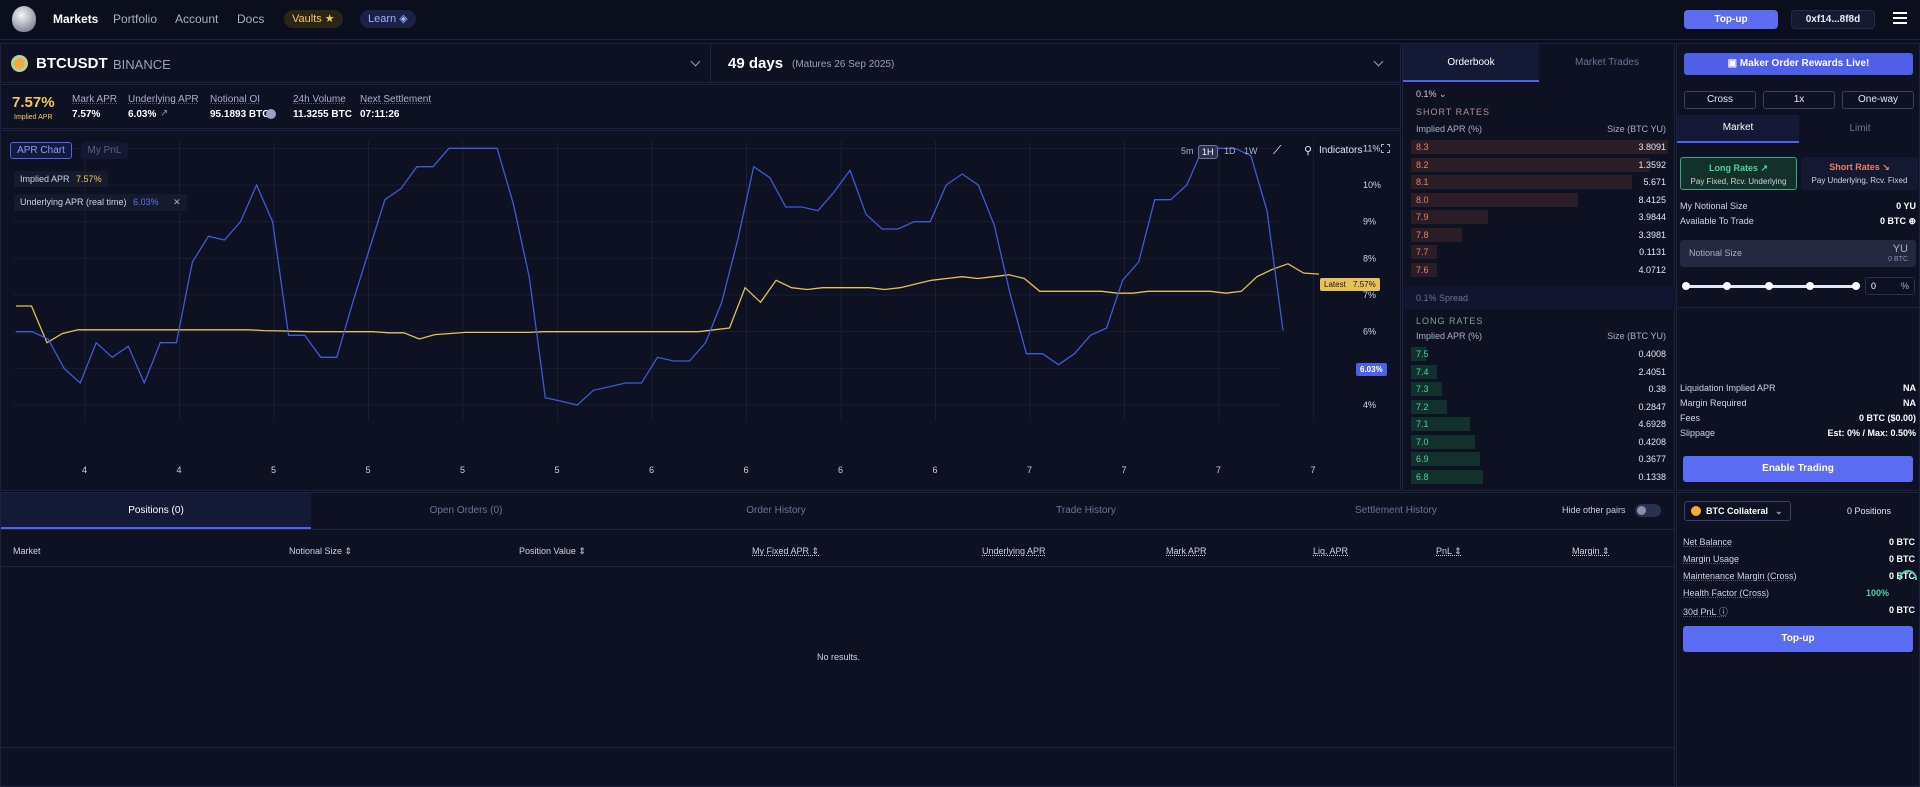 This screenshot has width=1920, height=787. Describe the element at coordinates (104, 150) in the screenshot. I see `tab-my-pnl: My PnL` at that location.